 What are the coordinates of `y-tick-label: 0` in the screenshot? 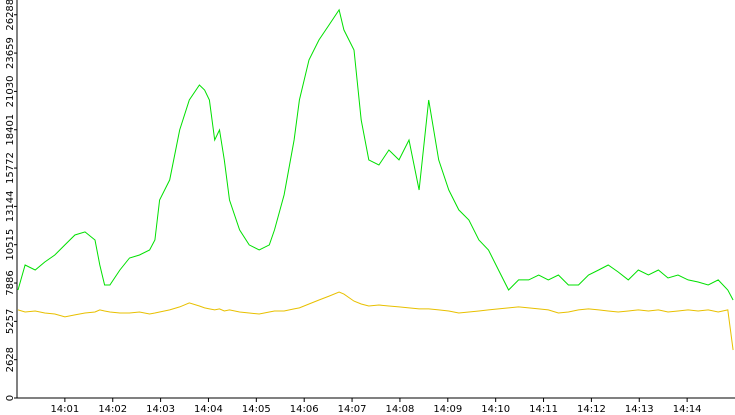 It's located at (10, 398).